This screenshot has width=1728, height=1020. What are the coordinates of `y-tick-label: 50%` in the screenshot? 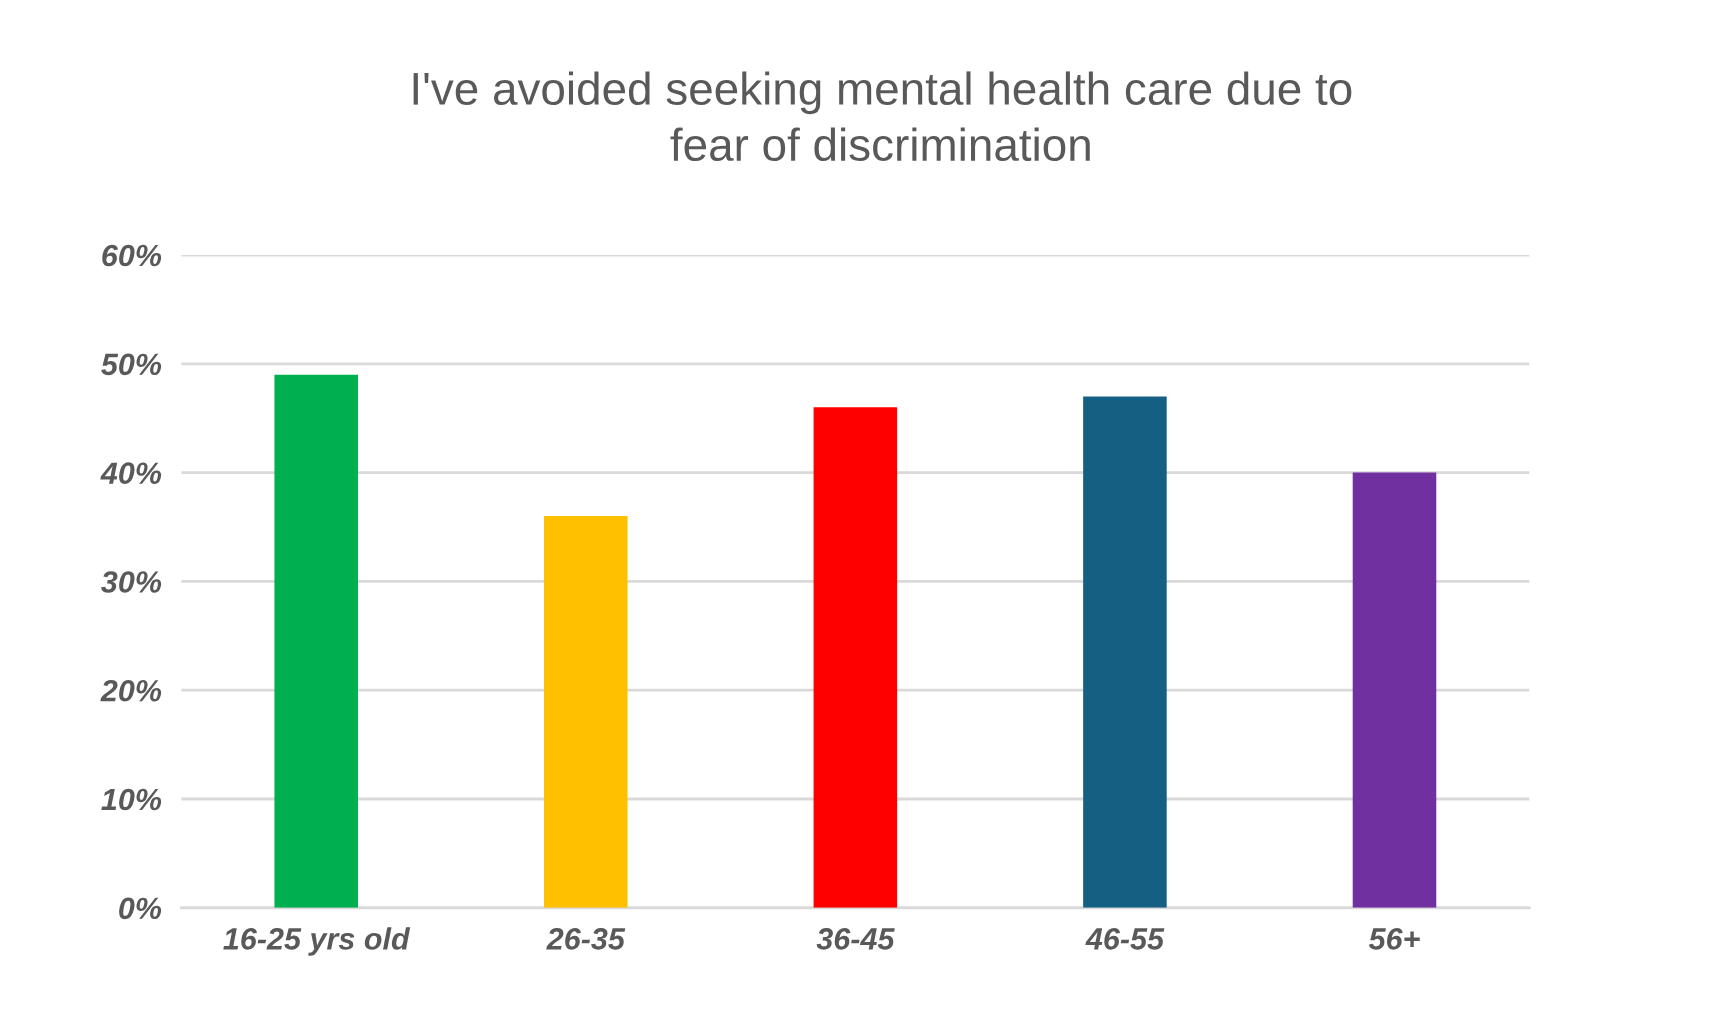 It's located at (131, 364).